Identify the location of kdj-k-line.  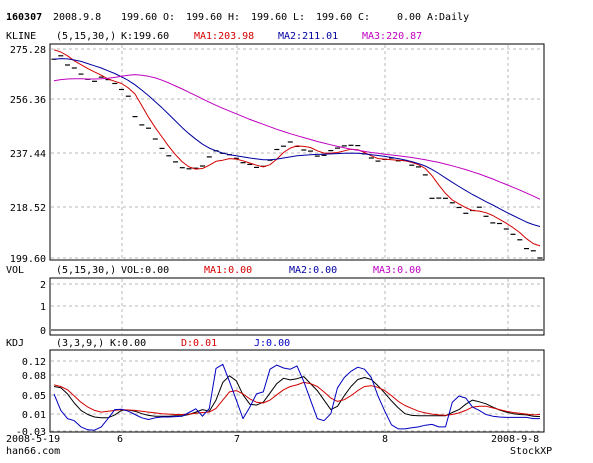
(297, 397).